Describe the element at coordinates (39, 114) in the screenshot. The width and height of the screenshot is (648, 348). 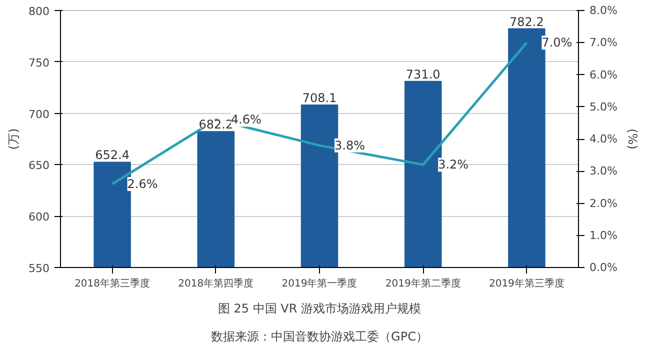
I see `y-tick-label: 700` at that location.